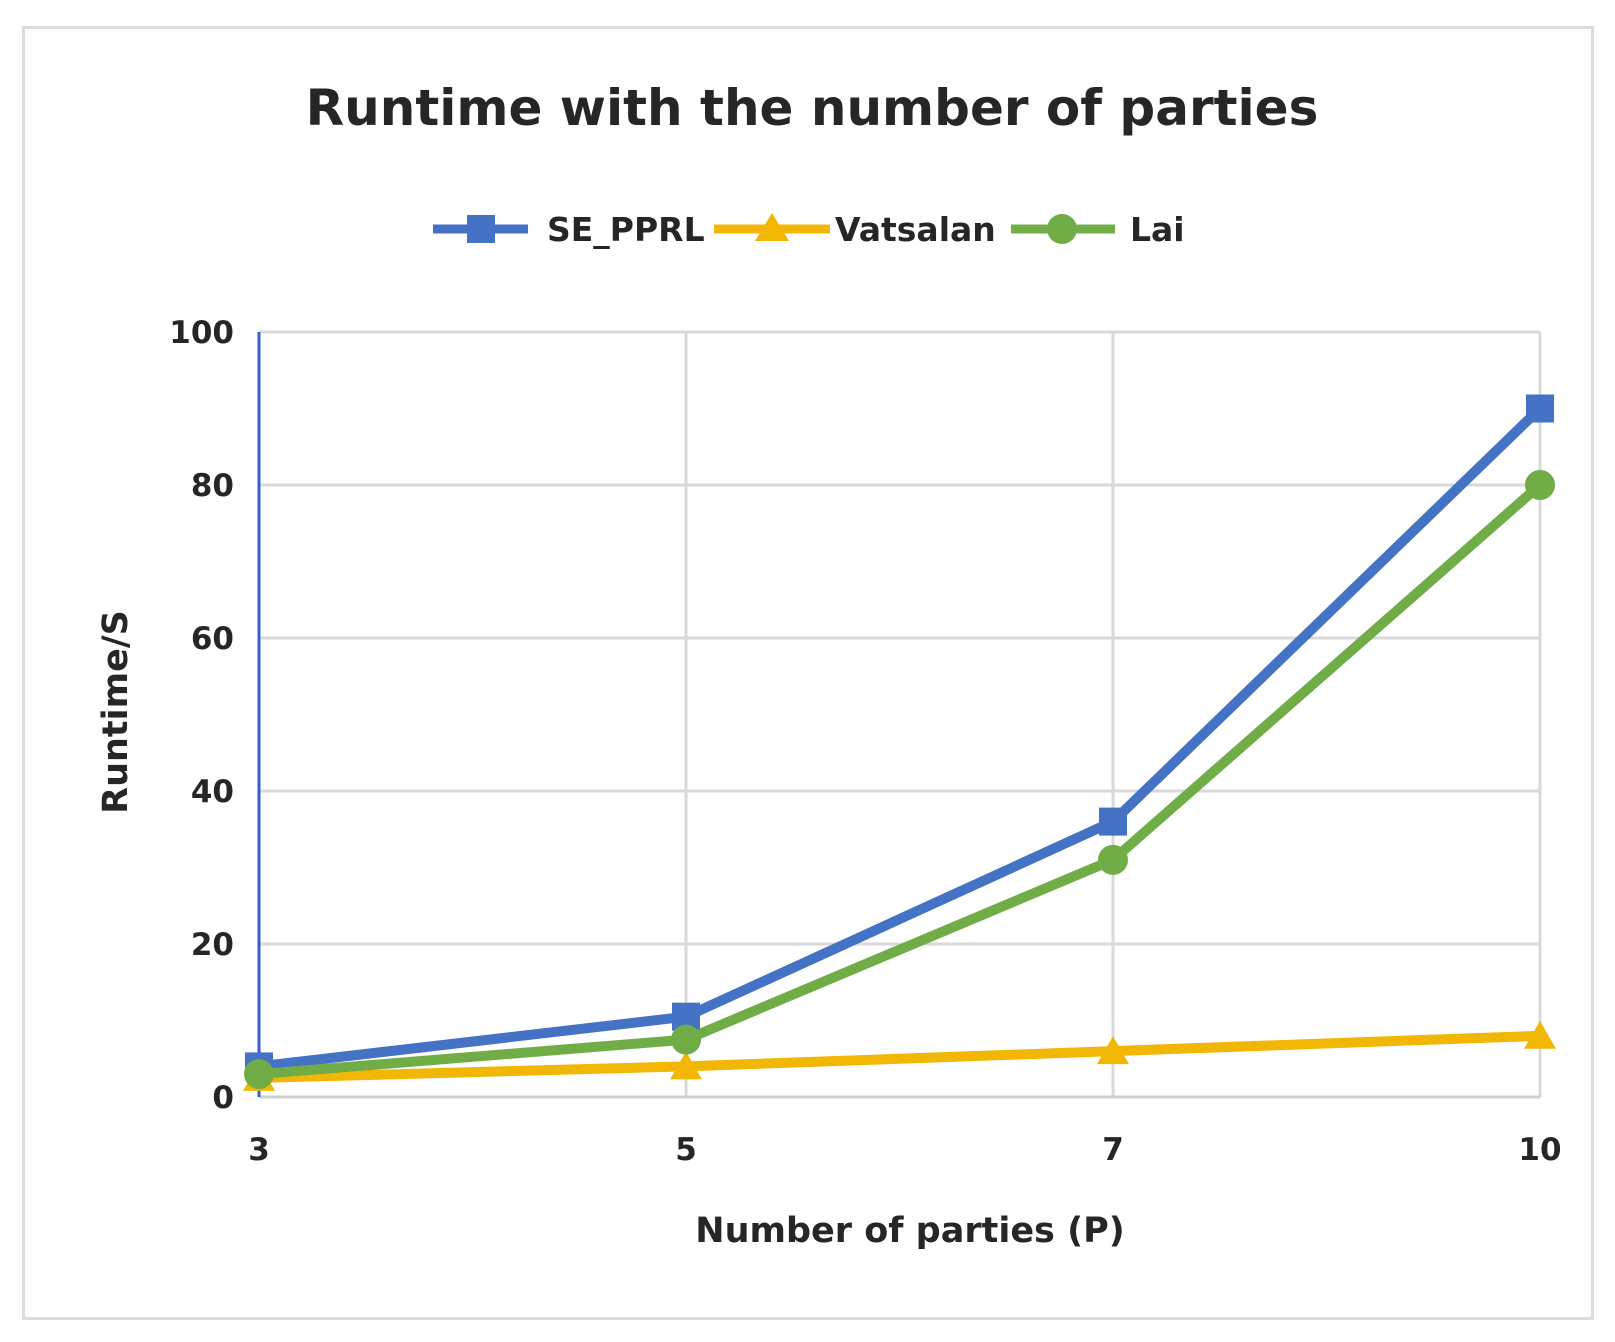 The height and width of the screenshot is (1342, 1615). I want to click on x-tick-label: 3, so click(259, 1150).